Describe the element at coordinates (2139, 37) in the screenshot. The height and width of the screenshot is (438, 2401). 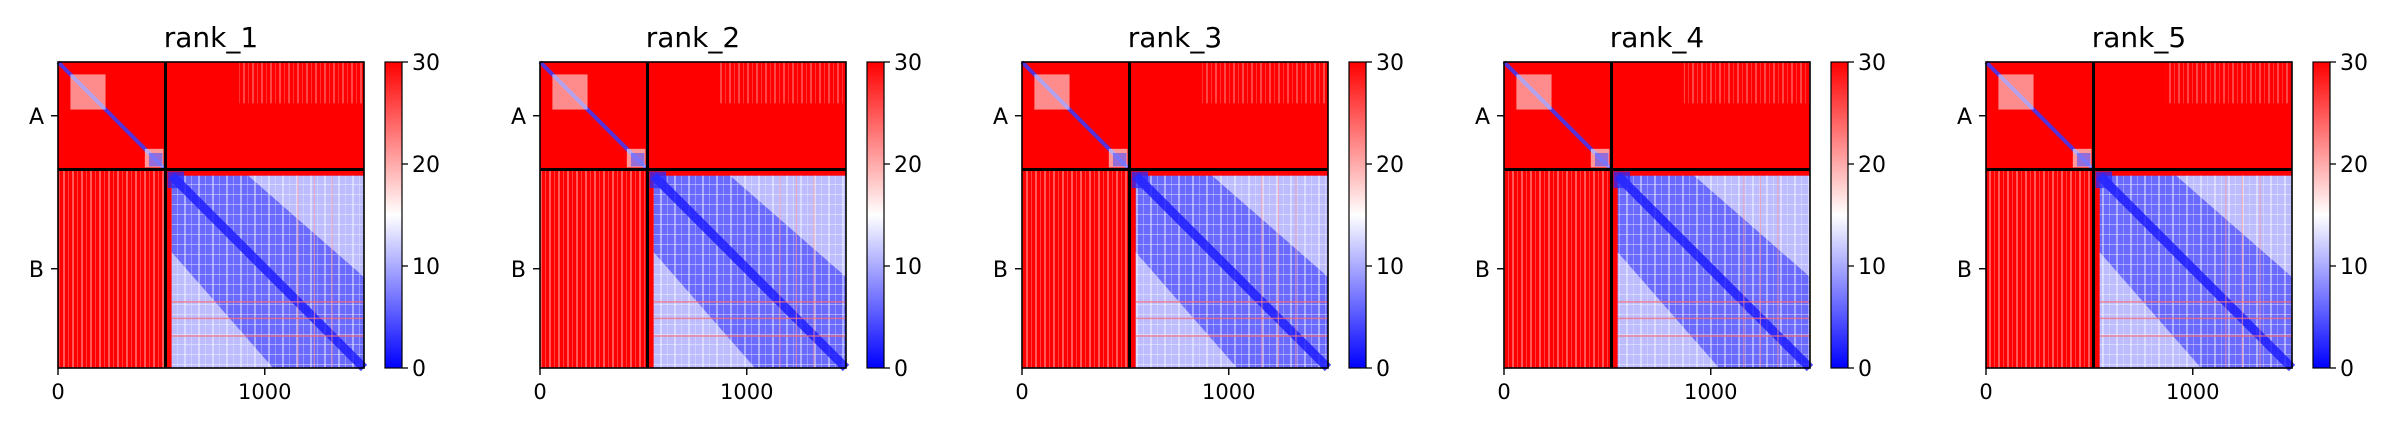
I see `chart-title: rank_5` at that location.